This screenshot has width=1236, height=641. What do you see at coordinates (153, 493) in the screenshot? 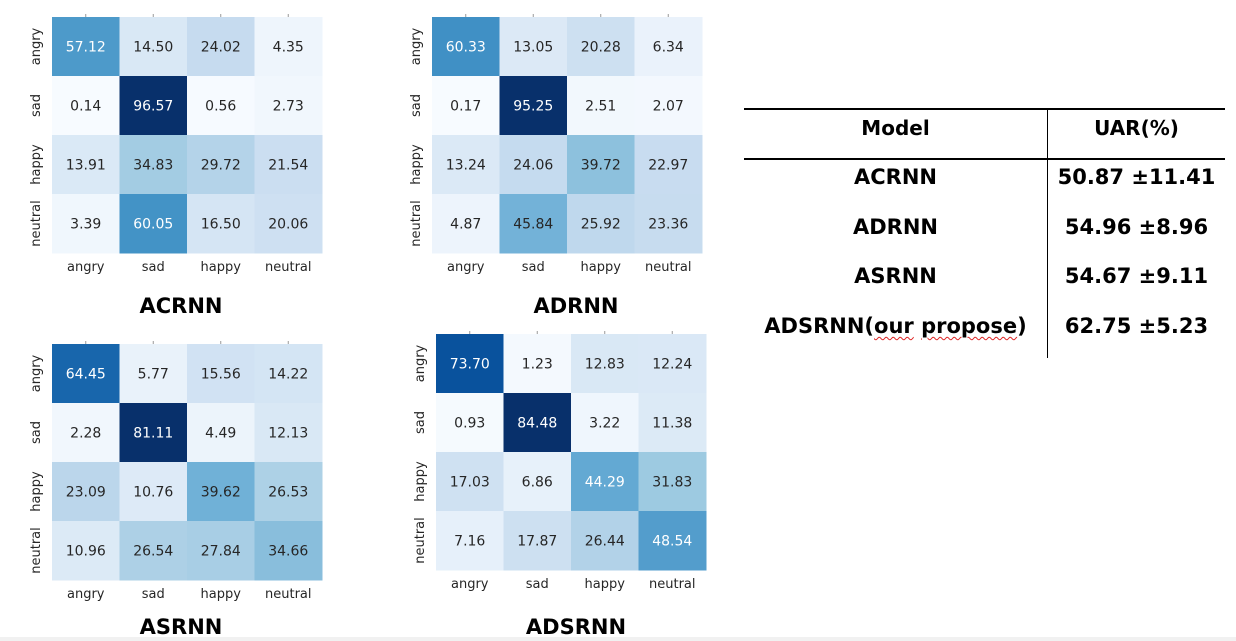
I see `cell-value-label: 10.76` at bounding box center [153, 493].